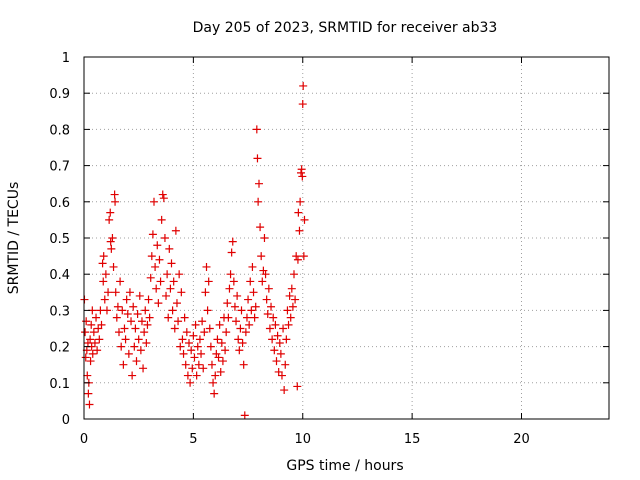  I want to click on y-tick-label: 1, so click(66, 58).